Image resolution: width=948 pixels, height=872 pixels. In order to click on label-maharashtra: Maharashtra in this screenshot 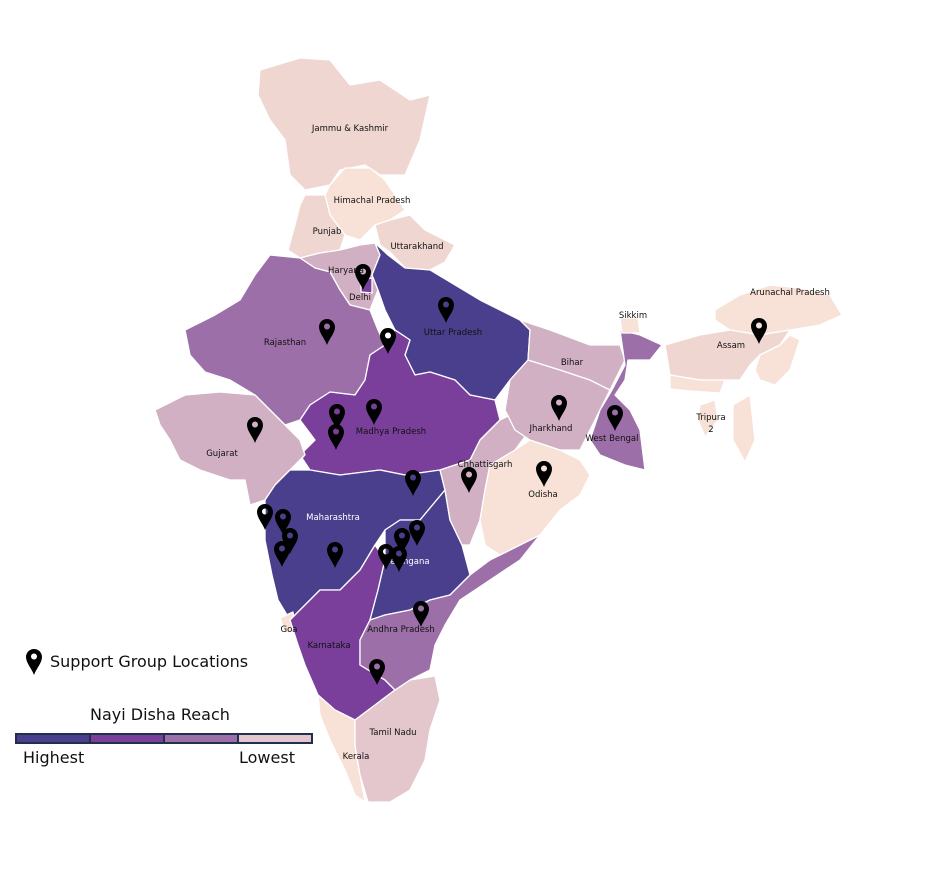, I will do `click(333, 518)`.